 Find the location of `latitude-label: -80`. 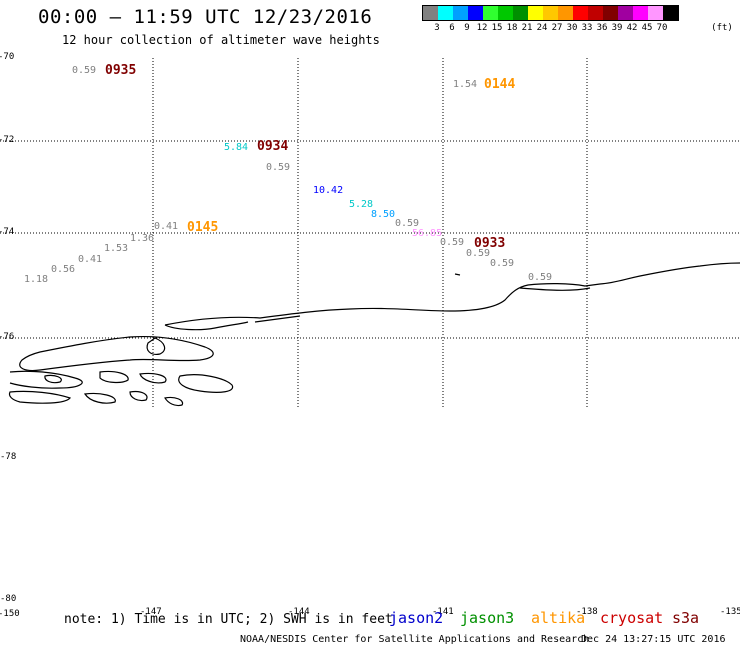

latitude-label: -80 is located at coordinates (8, 599).